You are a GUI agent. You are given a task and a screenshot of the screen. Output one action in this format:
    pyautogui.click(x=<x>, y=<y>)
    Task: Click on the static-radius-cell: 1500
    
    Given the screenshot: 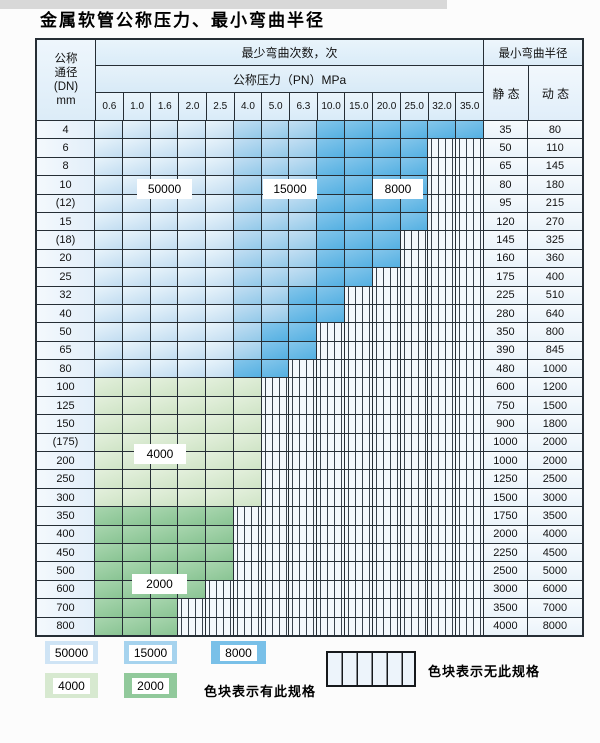 What is the action you would take?
    pyautogui.click(x=505, y=497)
    